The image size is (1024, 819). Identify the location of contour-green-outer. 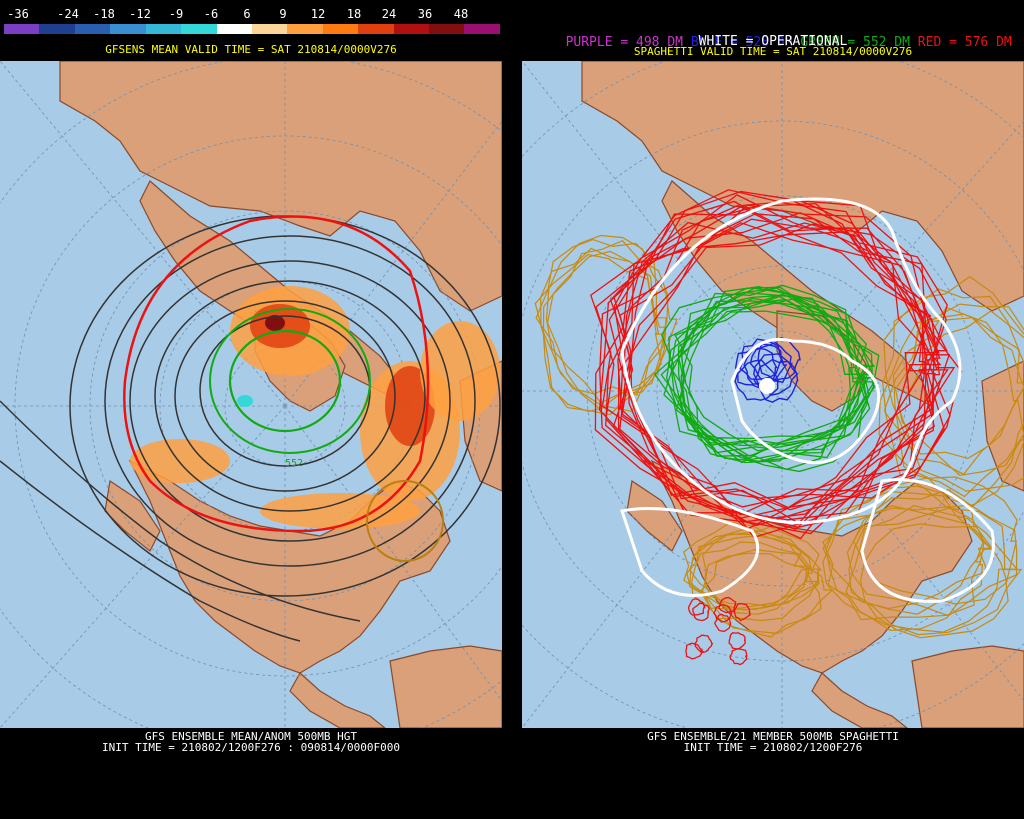
(290, 381).